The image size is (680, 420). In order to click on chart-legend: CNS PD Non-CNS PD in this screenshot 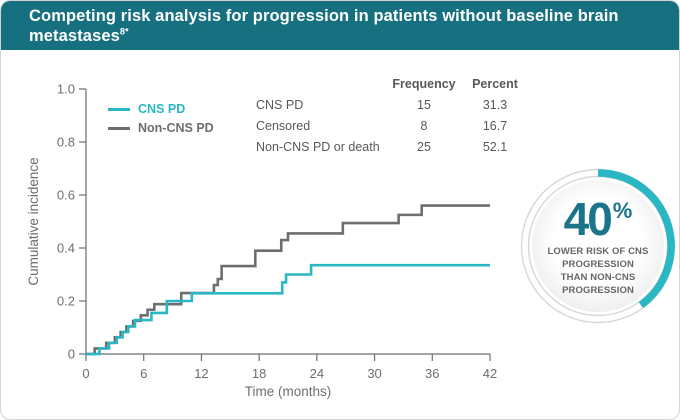, I will do `click(161, 121)`.